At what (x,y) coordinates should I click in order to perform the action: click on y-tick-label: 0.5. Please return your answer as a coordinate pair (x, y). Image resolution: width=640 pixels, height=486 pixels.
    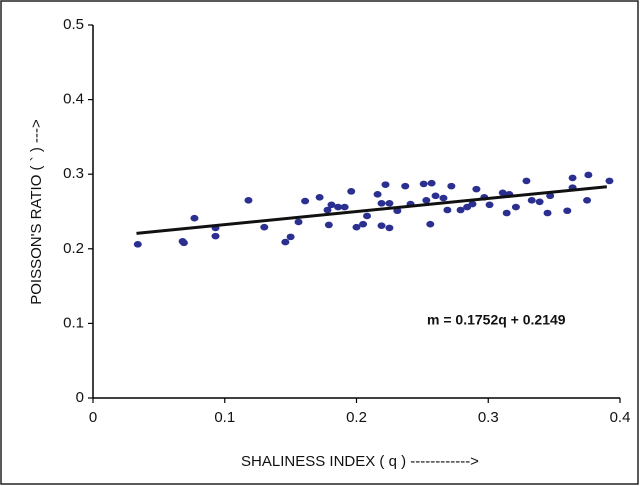
    Looking at the image, I should click on (73, 24).